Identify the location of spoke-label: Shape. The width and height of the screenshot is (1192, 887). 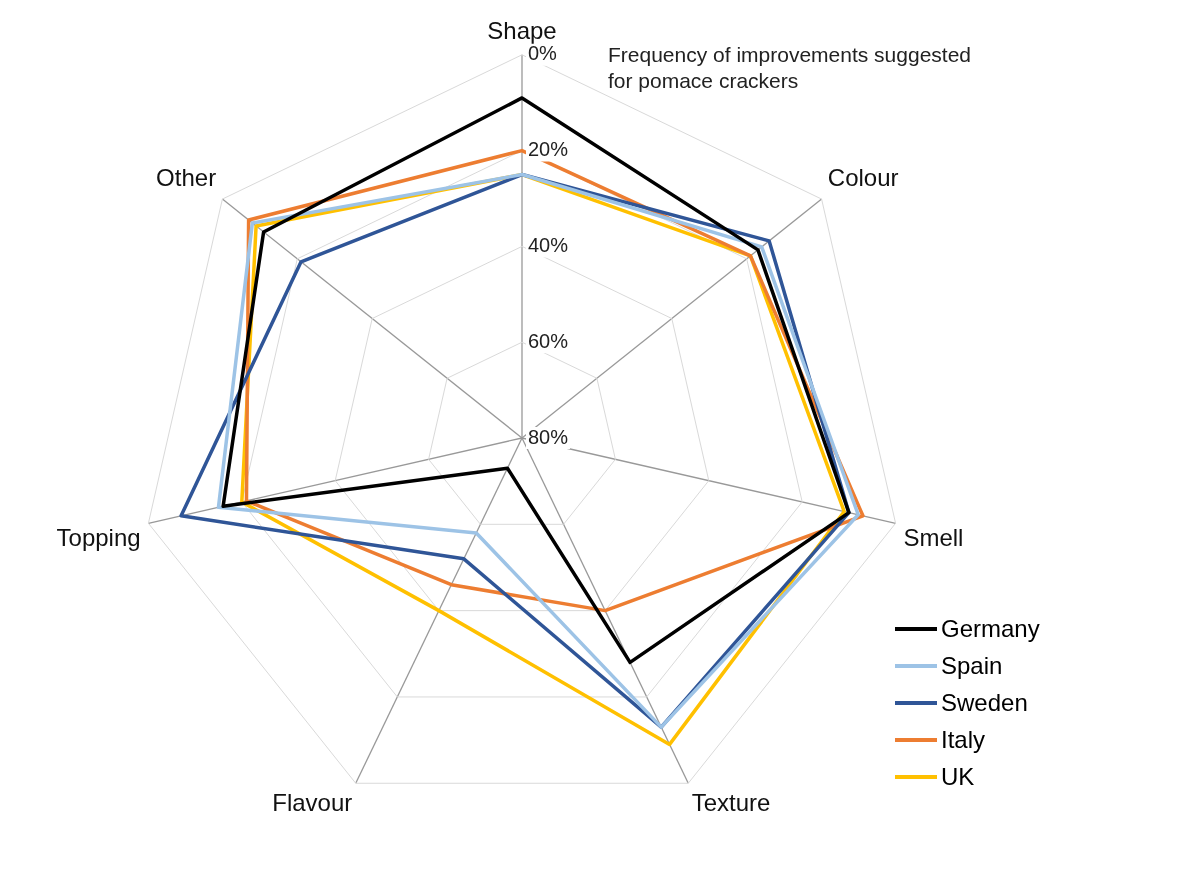
(522, 31).